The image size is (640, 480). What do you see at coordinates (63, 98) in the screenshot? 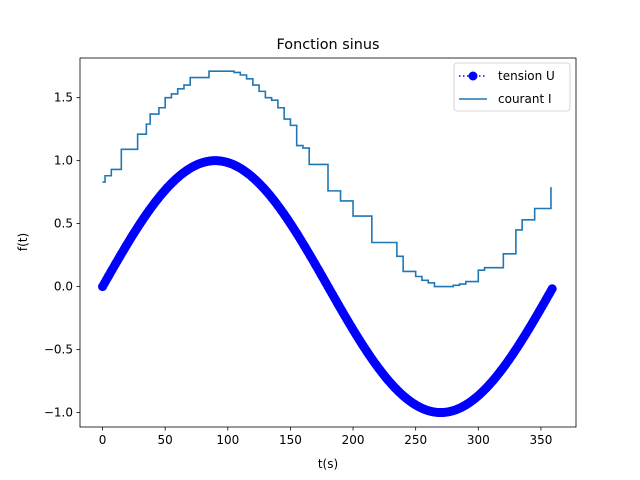
I see `y-tick-label: 1.5` at bounding box center [63, 98].